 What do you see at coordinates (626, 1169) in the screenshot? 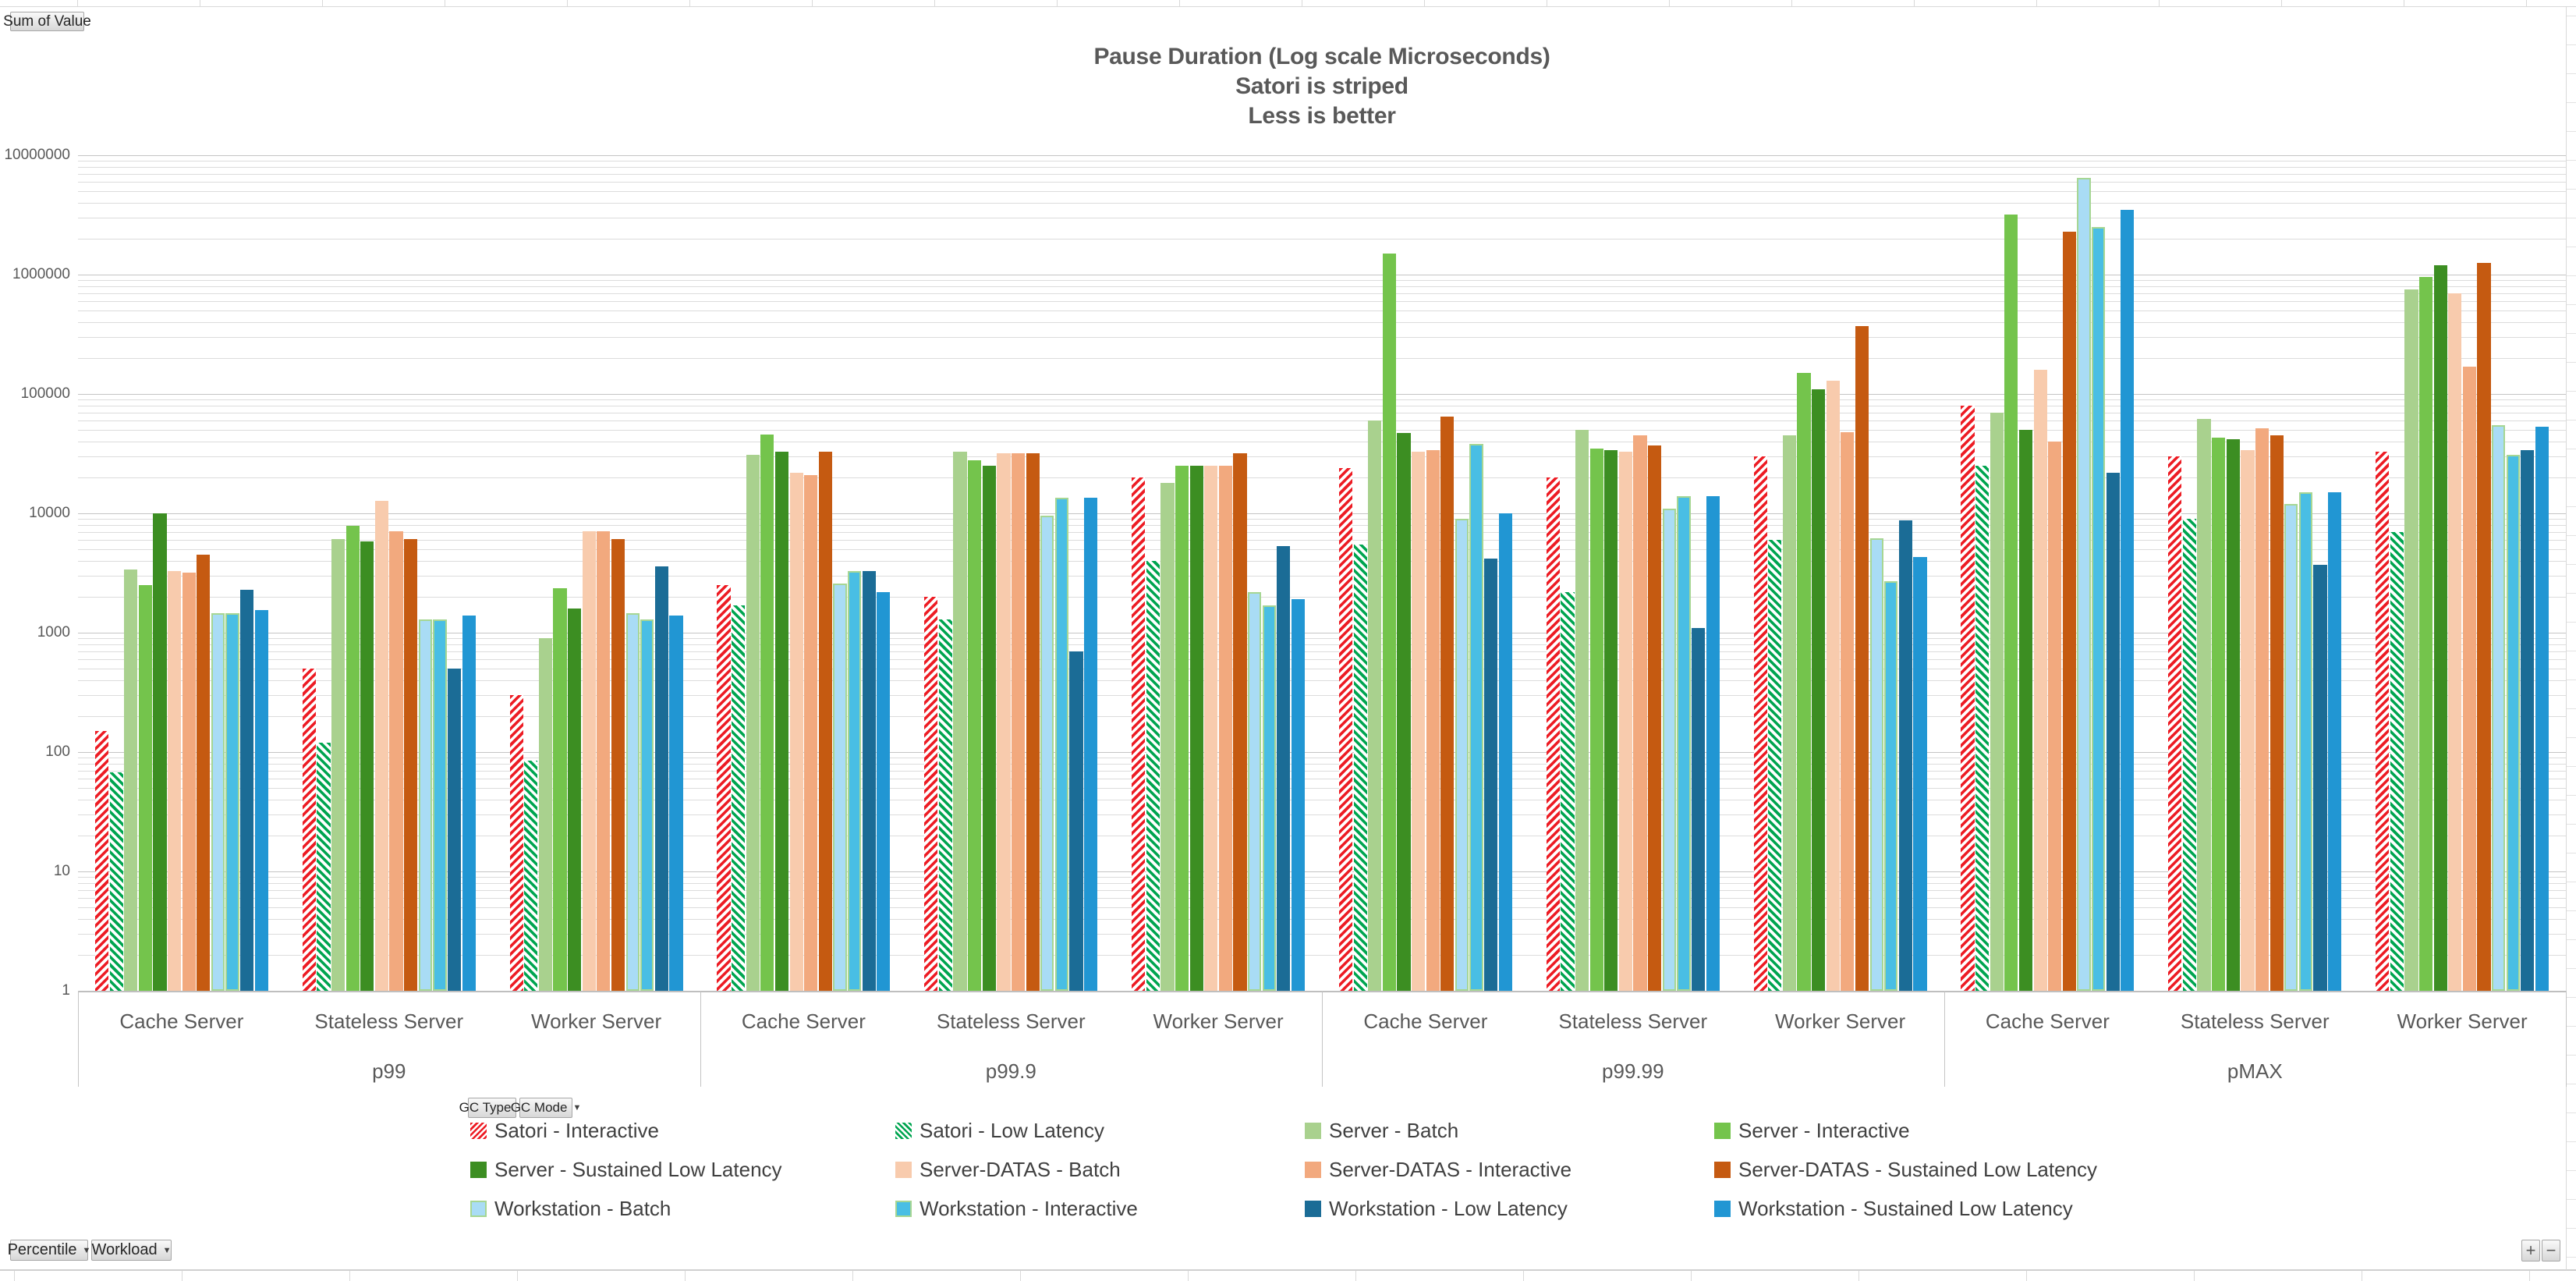
I see `legend-item: Server - Sustained Low Latency` at bounding box center [626, 1169].